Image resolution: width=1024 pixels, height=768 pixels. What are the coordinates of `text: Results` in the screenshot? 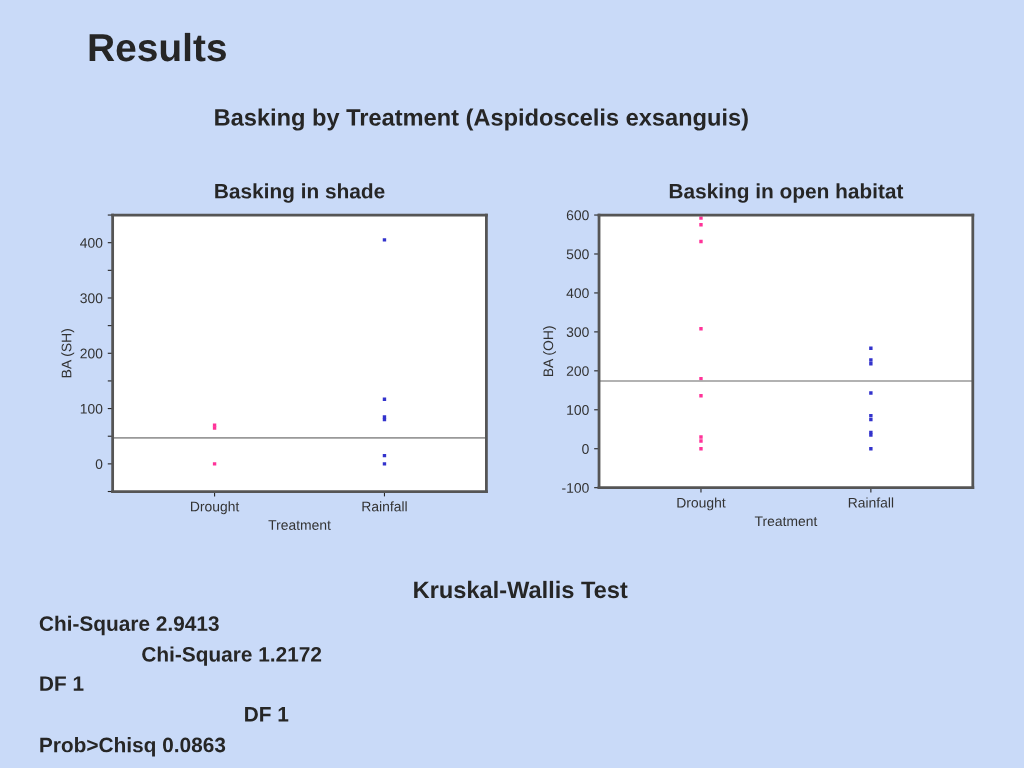 It's located at (157, 47).